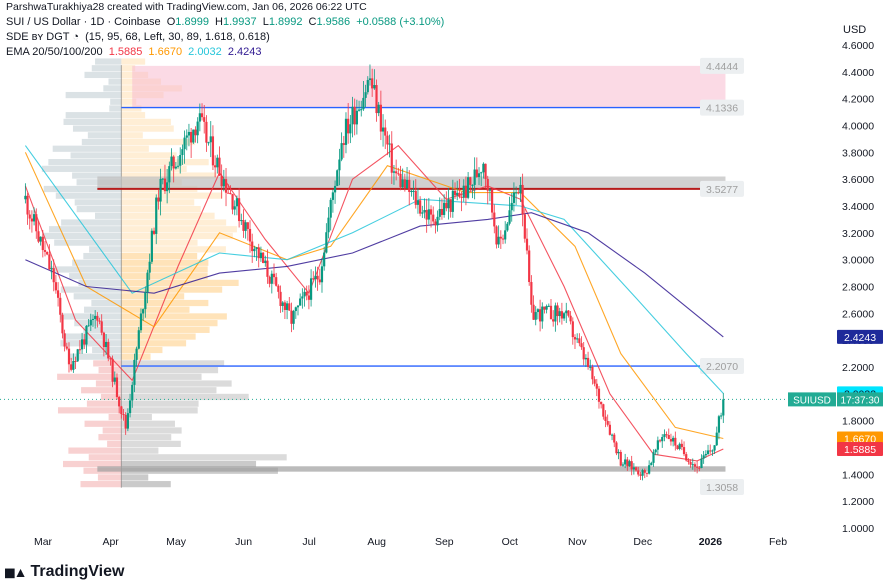 The image size is (884, 583). I want to click on price-tag-label: 2.4243, so click(860, 338).